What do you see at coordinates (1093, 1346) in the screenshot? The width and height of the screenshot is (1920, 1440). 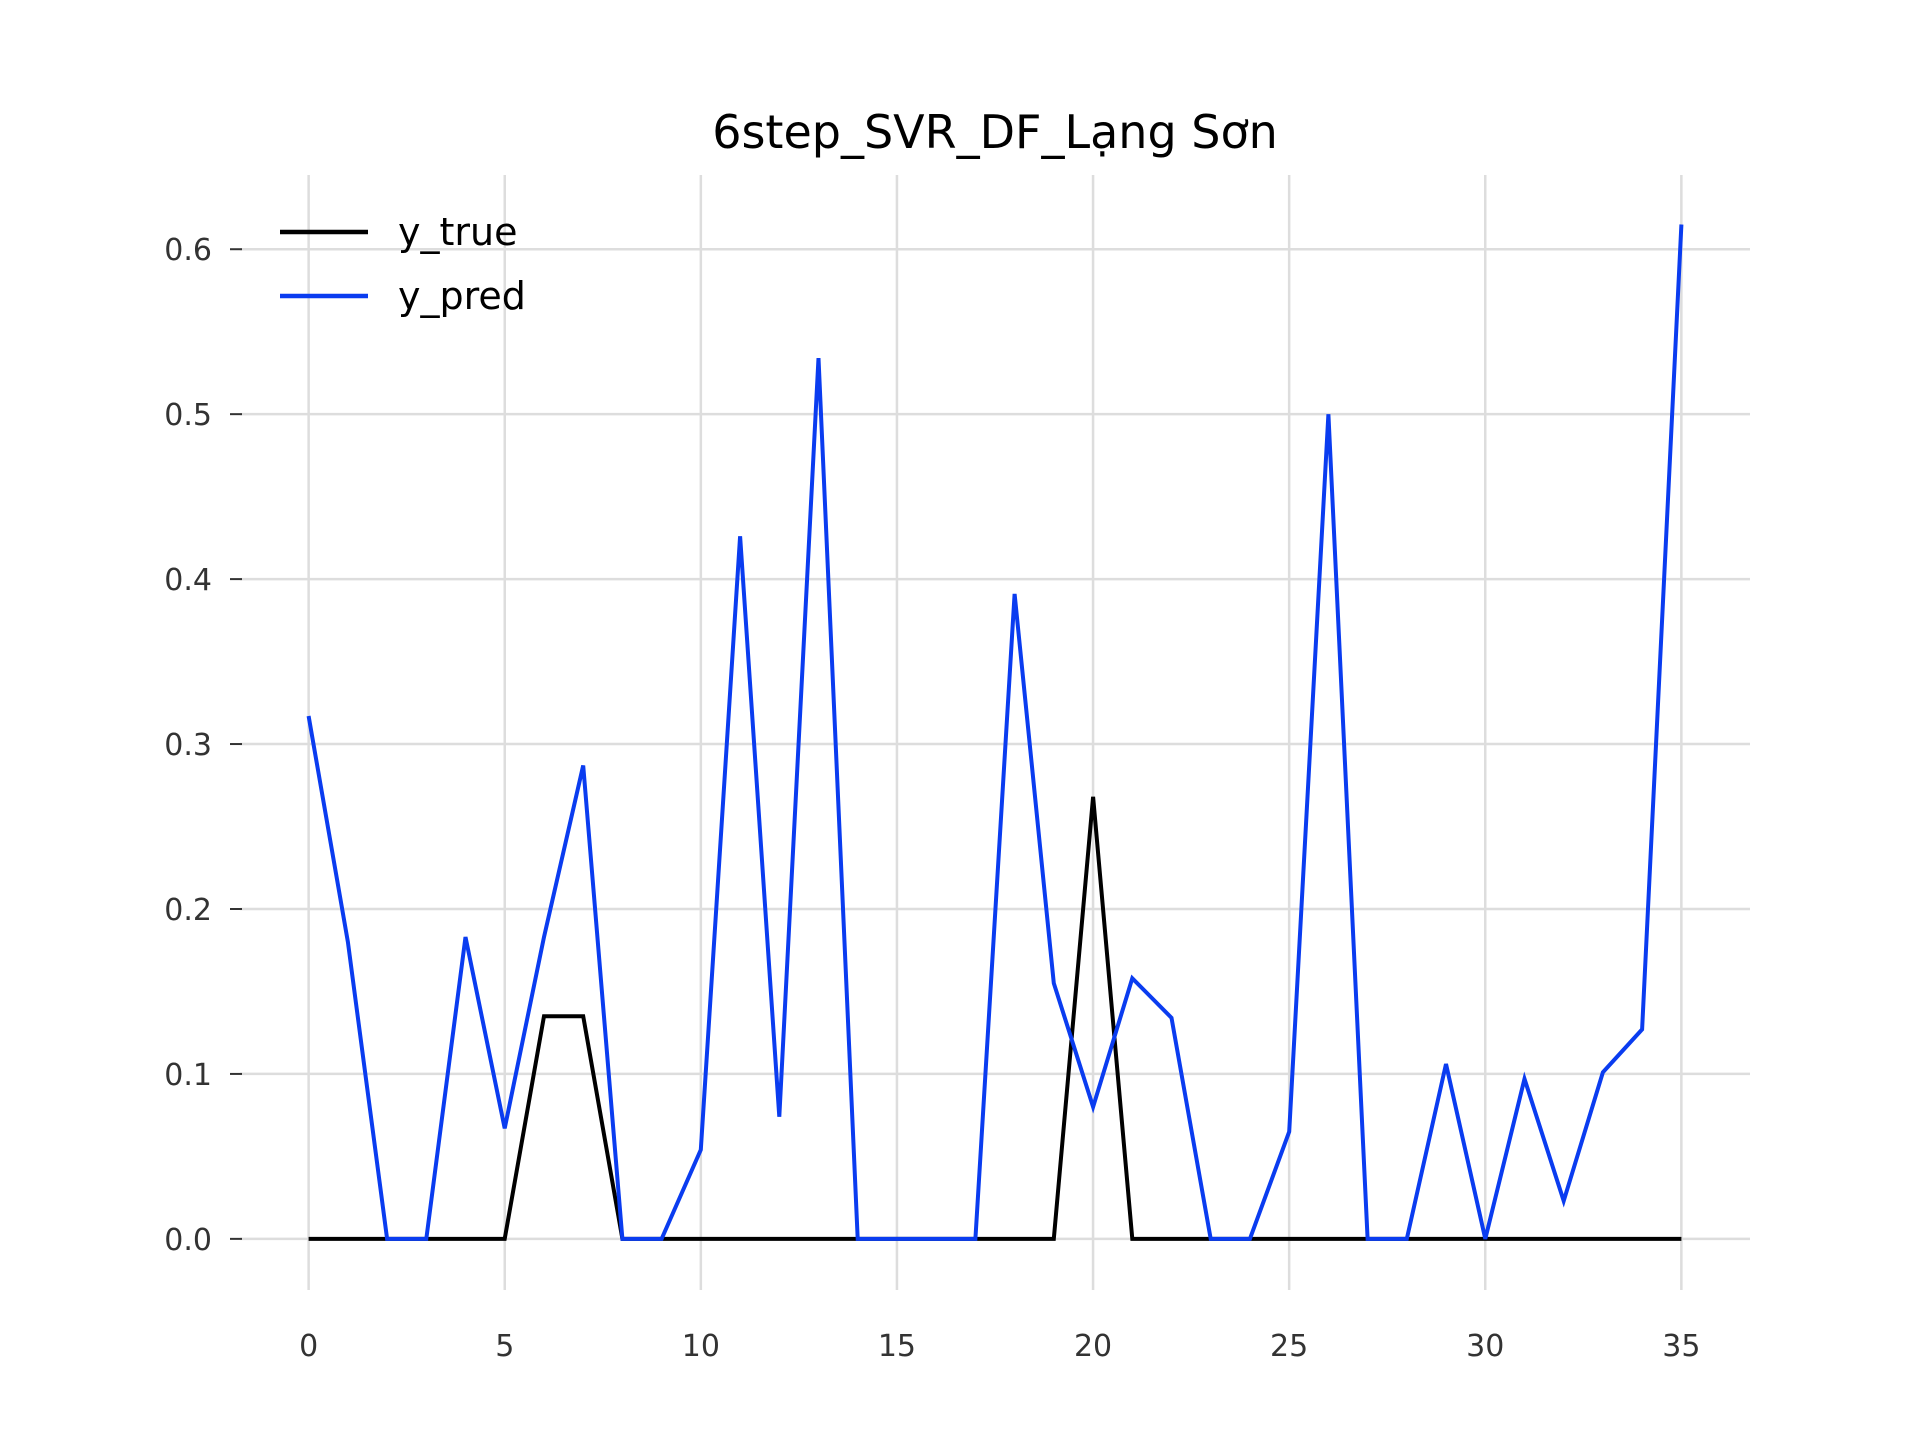 I see `x-tick-label: 20` at bounding box center [1093, 1346].